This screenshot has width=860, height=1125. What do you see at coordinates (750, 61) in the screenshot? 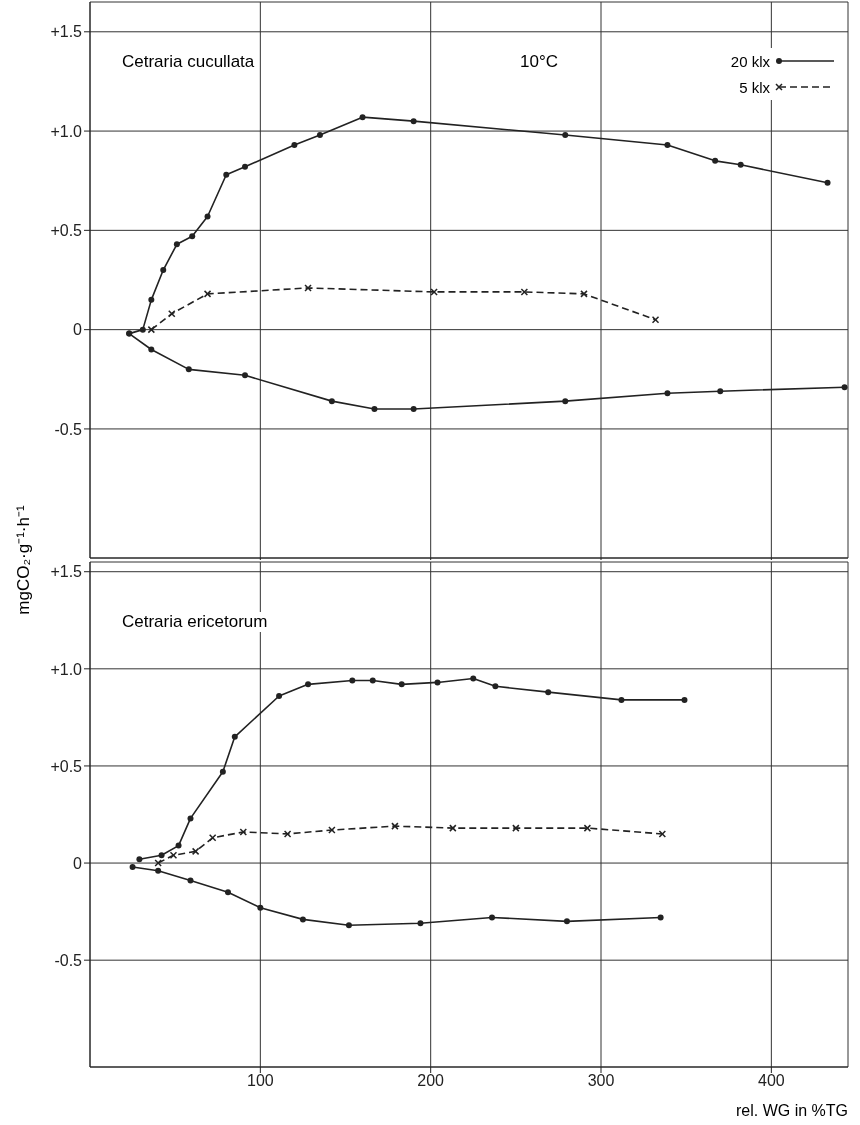
I see `legend-label: 20 klx` at bounding box center [750, 61].